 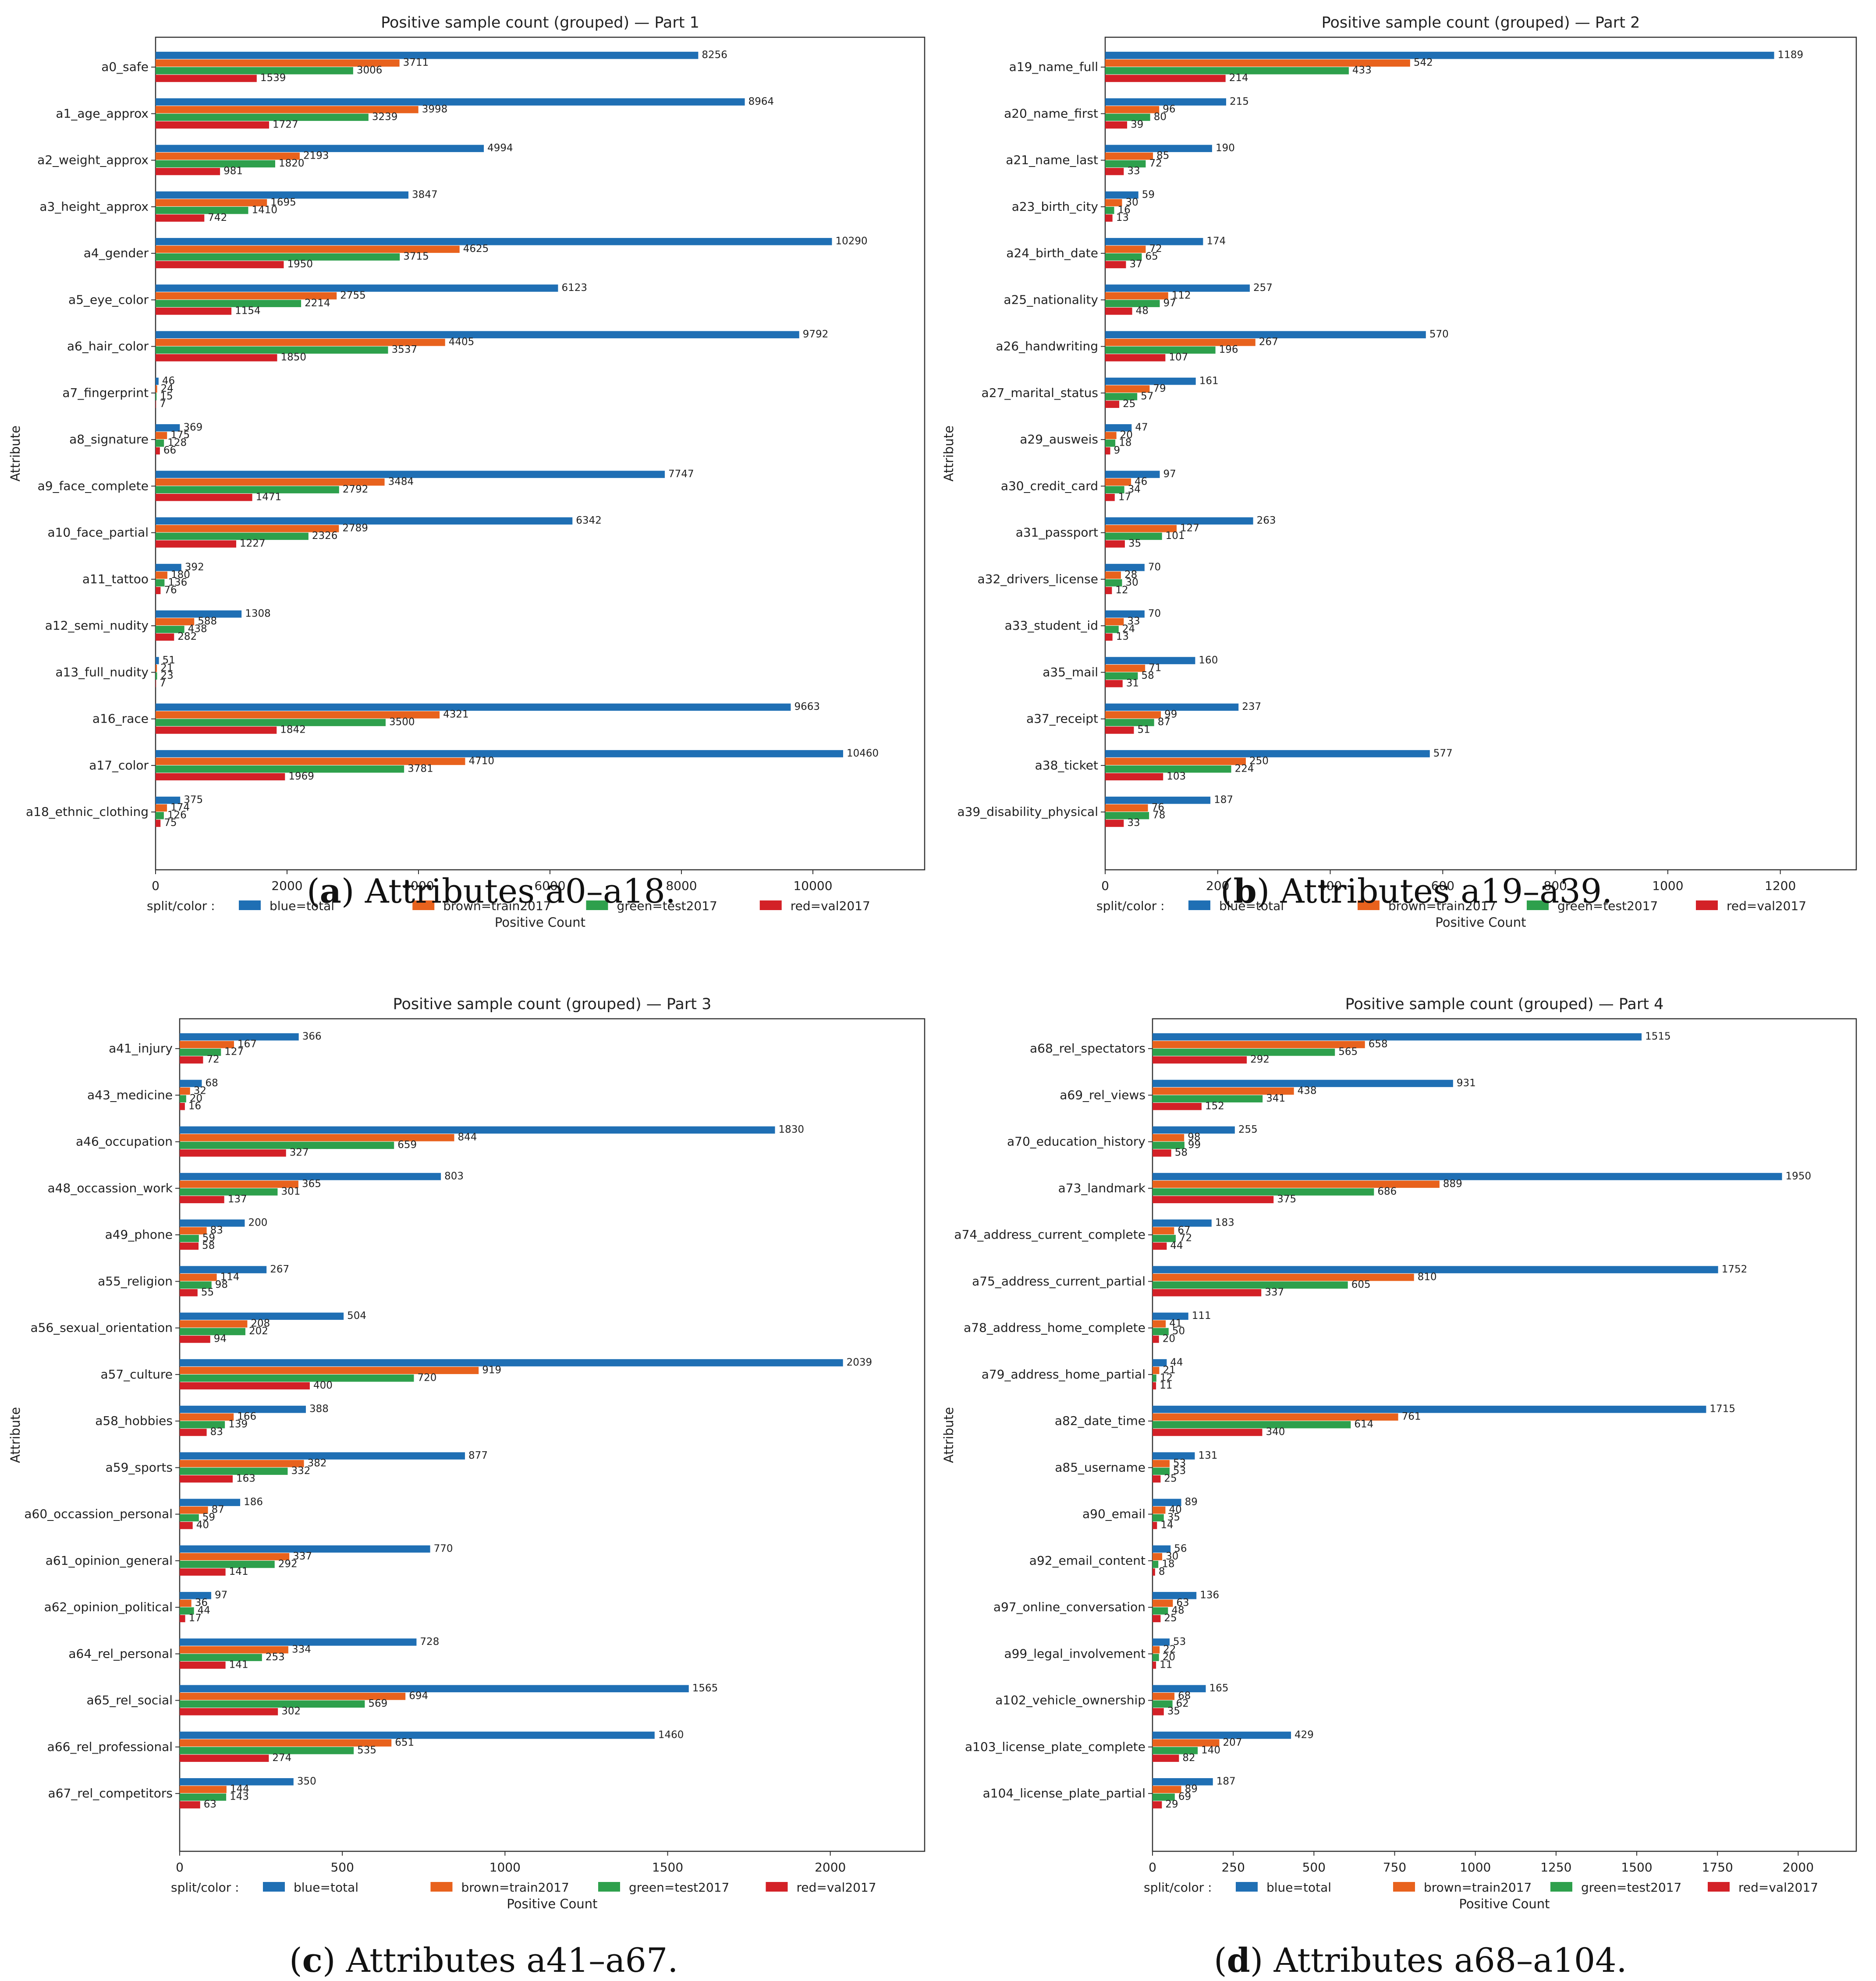 I want to click on value-label: 14, so click(x=1166, y=1525).